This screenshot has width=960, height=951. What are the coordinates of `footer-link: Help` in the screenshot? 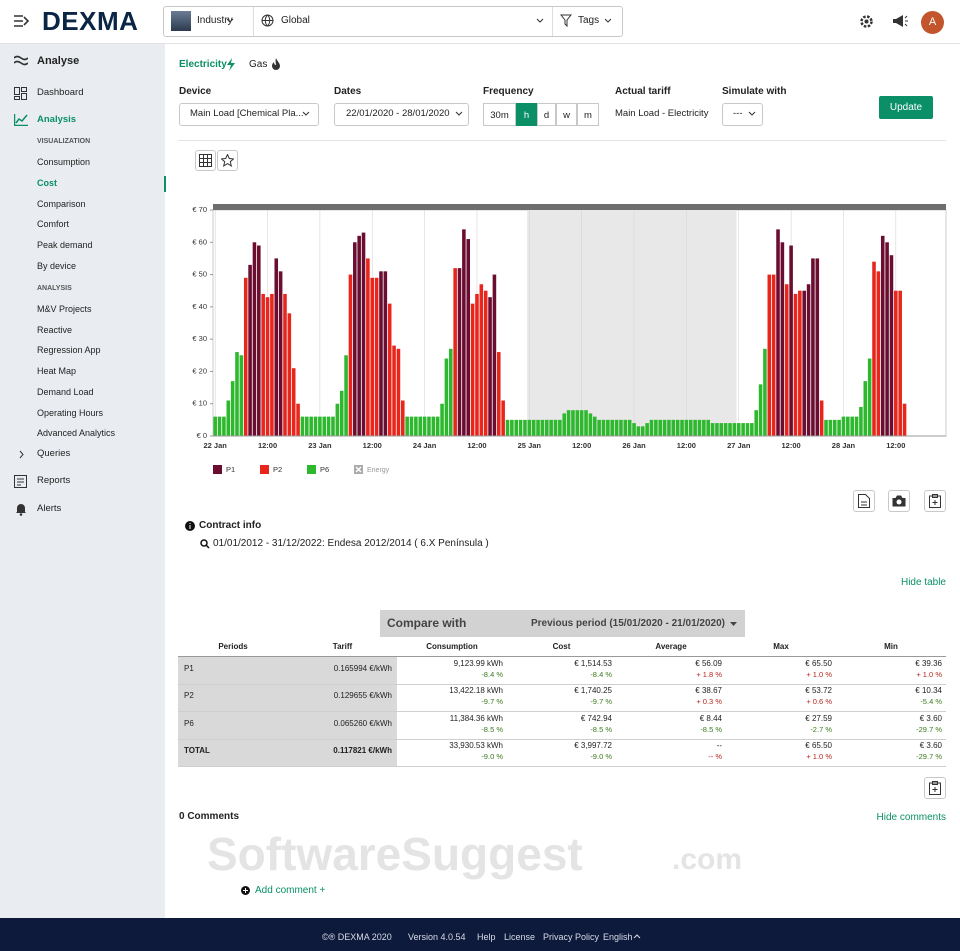 It's located at (486, 937).